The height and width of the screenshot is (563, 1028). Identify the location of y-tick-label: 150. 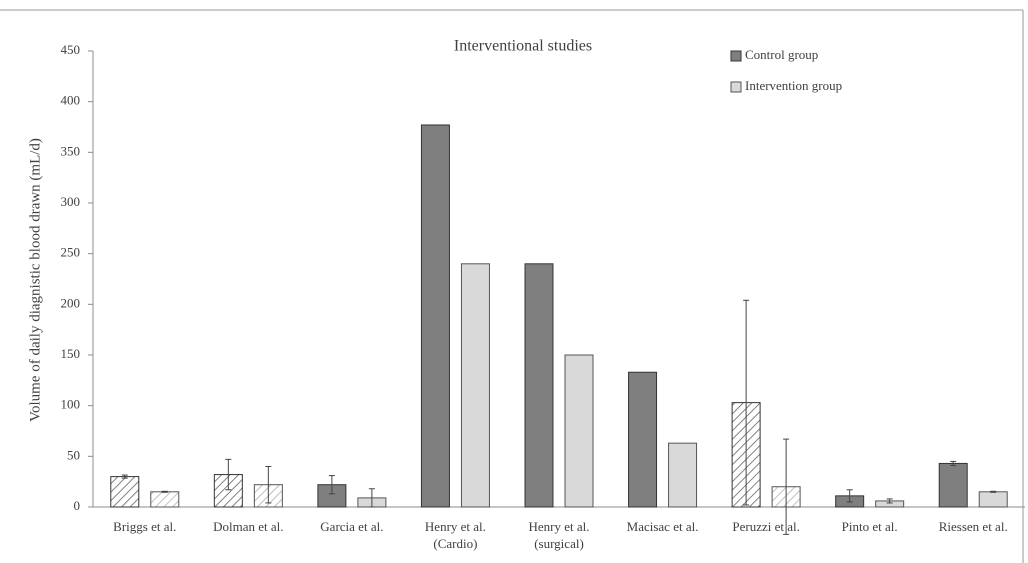
(71, 353).